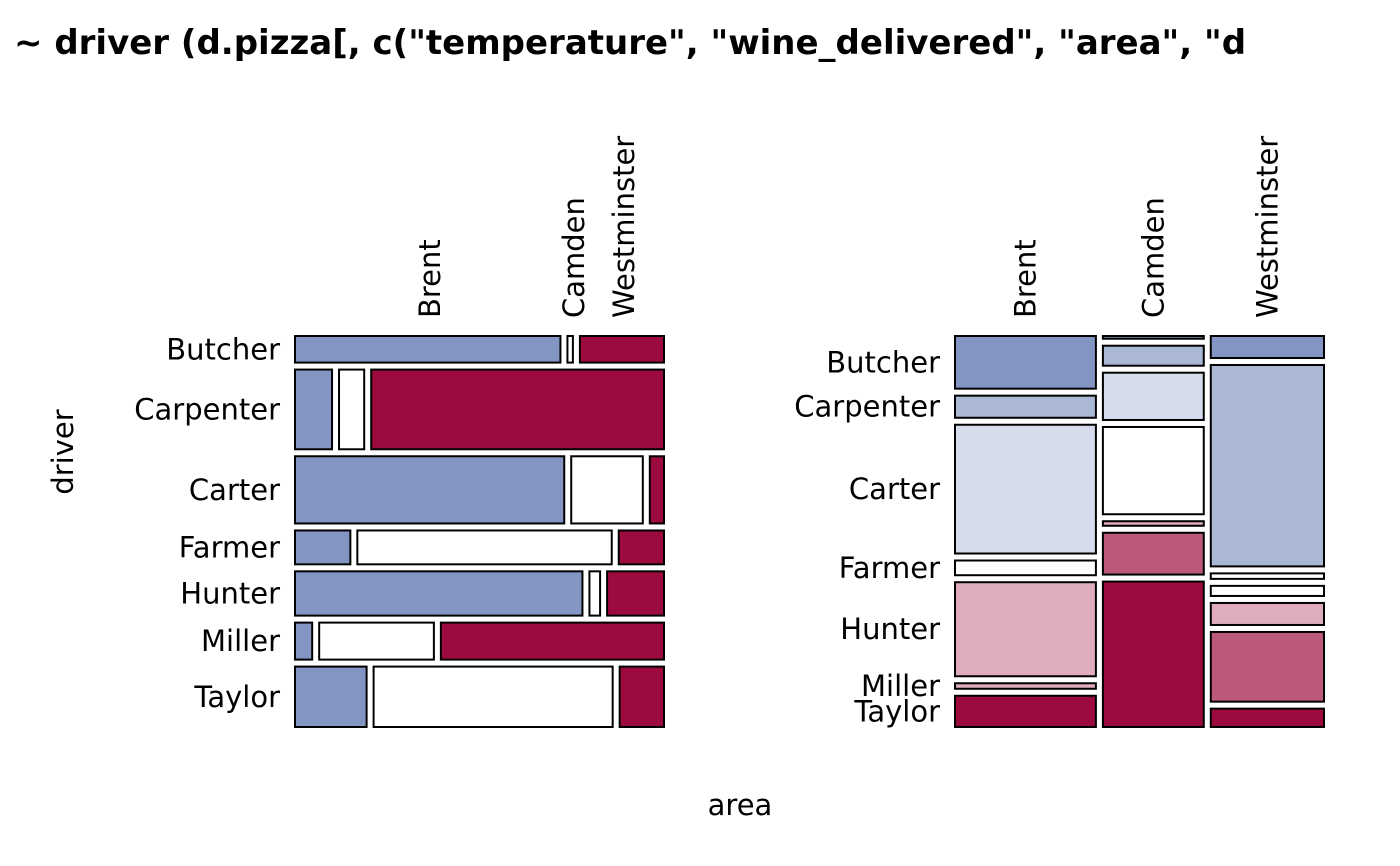 The width and height of the screenshot is (1400, 866). I want to click on cell-right-westminster-taylor, so click(1267, 718).